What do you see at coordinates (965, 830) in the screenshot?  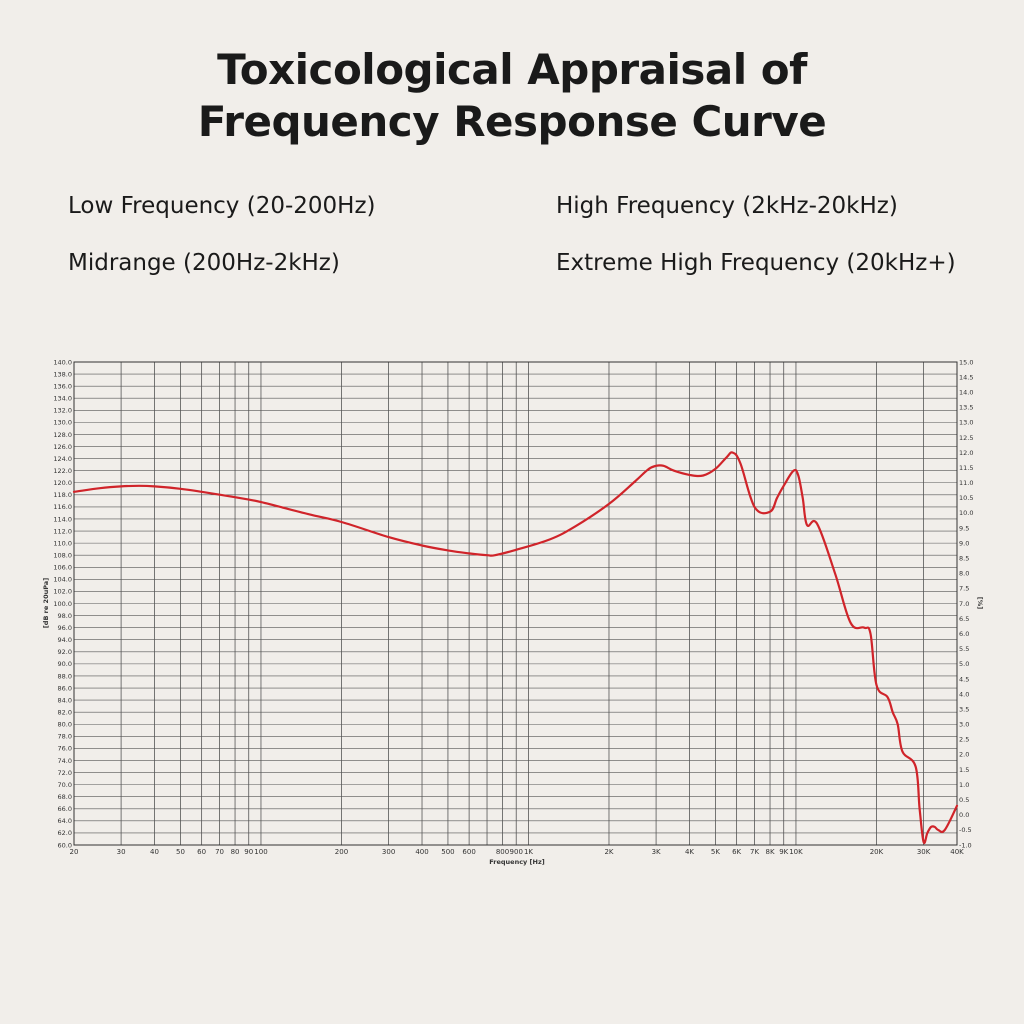 I see `y2-tick-label: -0.5` at bounding box center [965, 830].